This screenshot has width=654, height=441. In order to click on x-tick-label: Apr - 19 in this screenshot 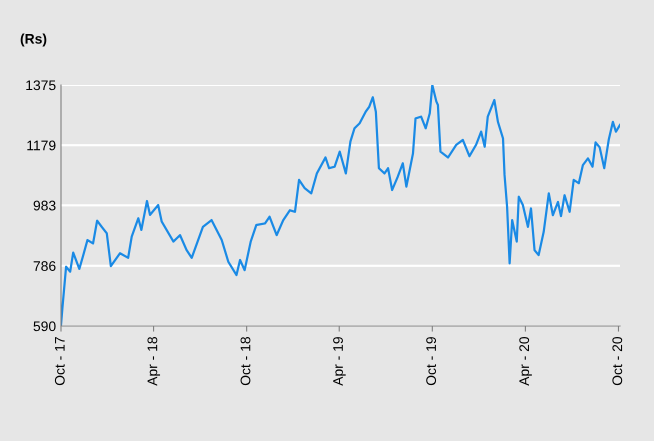, I will do `click(339, 361)`.